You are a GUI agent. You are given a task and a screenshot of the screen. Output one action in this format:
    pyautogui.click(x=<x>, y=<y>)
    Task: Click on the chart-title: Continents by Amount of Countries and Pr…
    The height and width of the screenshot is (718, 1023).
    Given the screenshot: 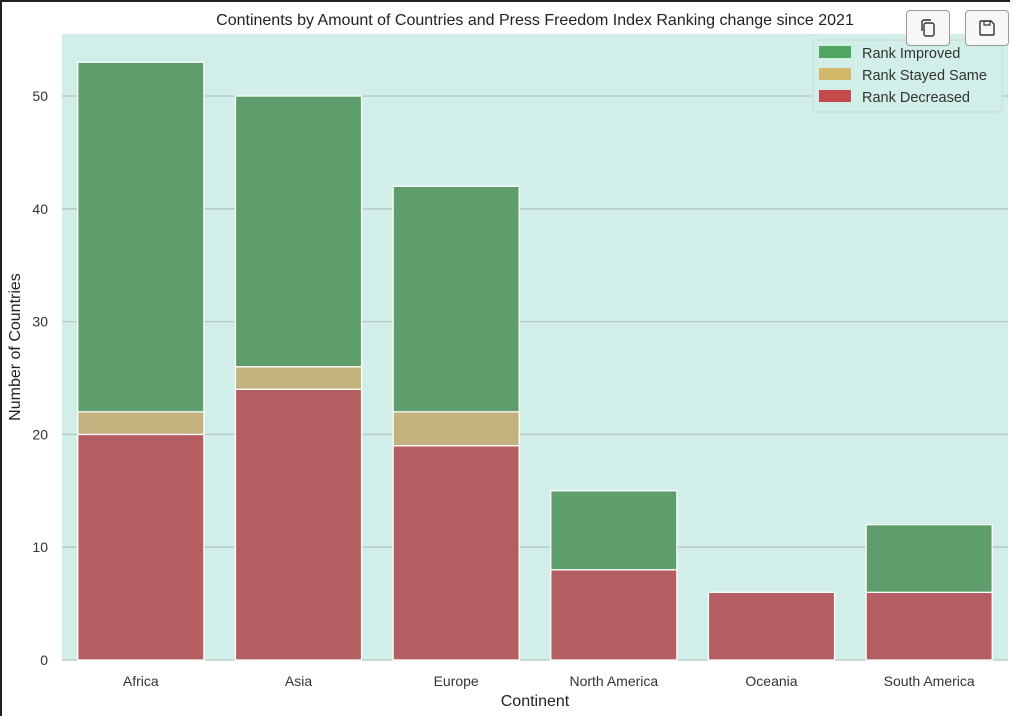 What is the action you would take?
    pyautogui.click(x=535, y=20)
    